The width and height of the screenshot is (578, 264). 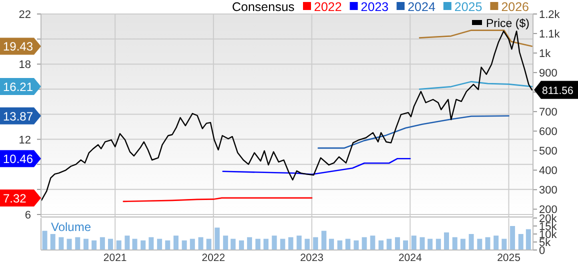 I want to click on legend-label: 2026, so click(x=515, y=7).